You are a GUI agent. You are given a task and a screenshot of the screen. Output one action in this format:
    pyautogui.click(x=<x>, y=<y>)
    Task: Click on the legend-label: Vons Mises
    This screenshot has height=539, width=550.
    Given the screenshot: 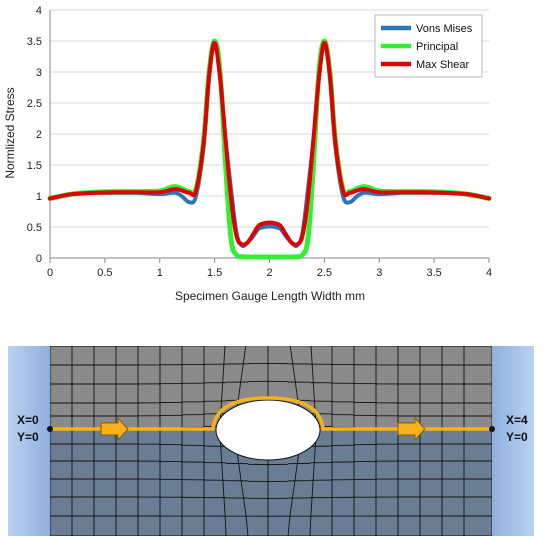 What is the action you would take?
    pyautogui.click(x=444, y=29)
    